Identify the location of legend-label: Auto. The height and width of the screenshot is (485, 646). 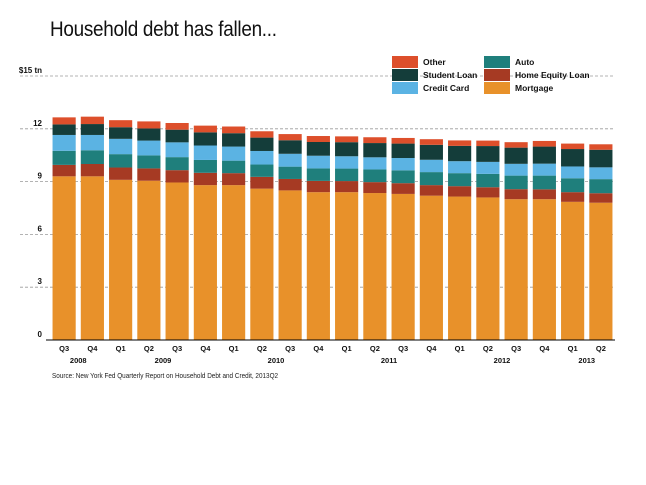
(524, 62).